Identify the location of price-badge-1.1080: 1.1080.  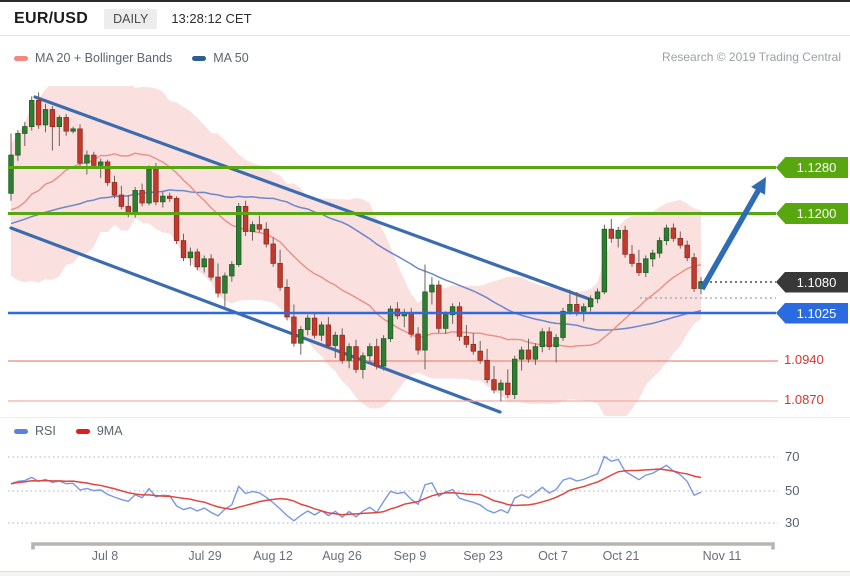
(812, 282).